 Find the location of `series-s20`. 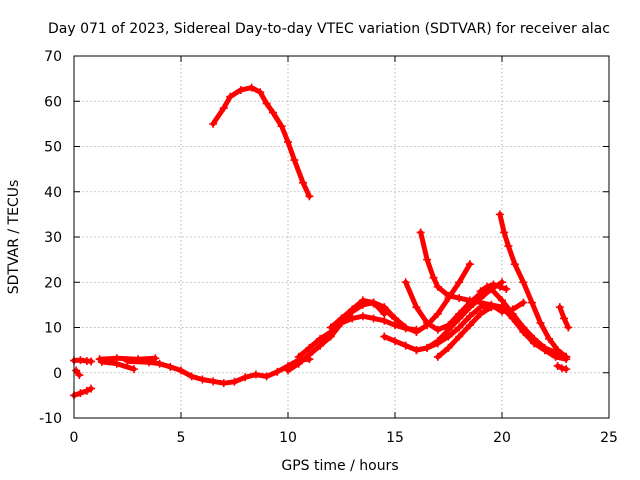

series-s20 is located at coordinates (493, 288).